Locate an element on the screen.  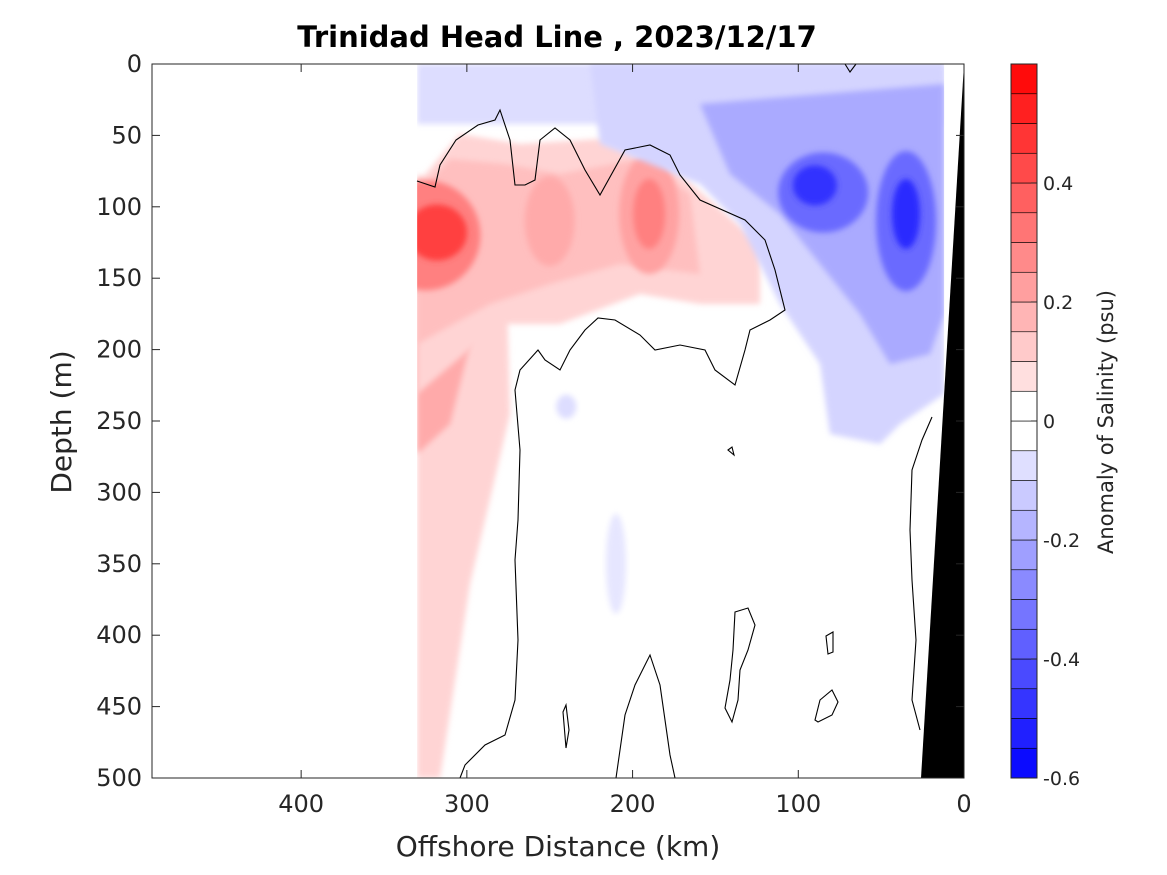
colorbar-tick-label: -0.2 is located at coordinates (1061, 541).